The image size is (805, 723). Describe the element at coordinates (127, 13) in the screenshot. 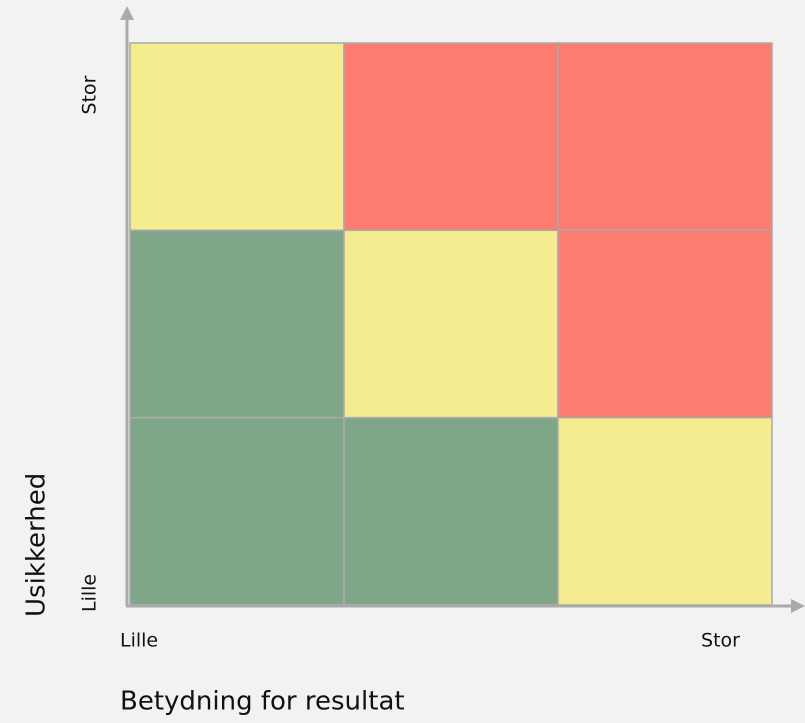

I see `y-axis-arrow` at that location.